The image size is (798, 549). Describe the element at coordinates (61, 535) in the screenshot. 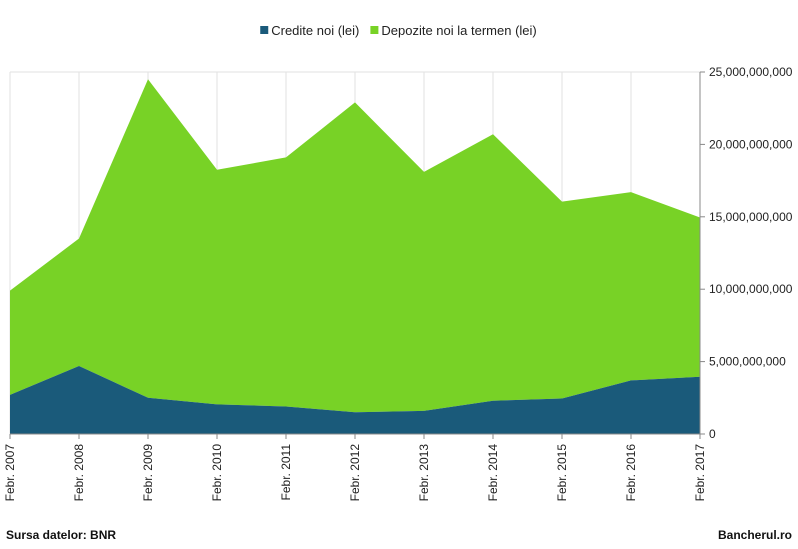

I see `source-note: Sursa datelor: BNR` at that location.